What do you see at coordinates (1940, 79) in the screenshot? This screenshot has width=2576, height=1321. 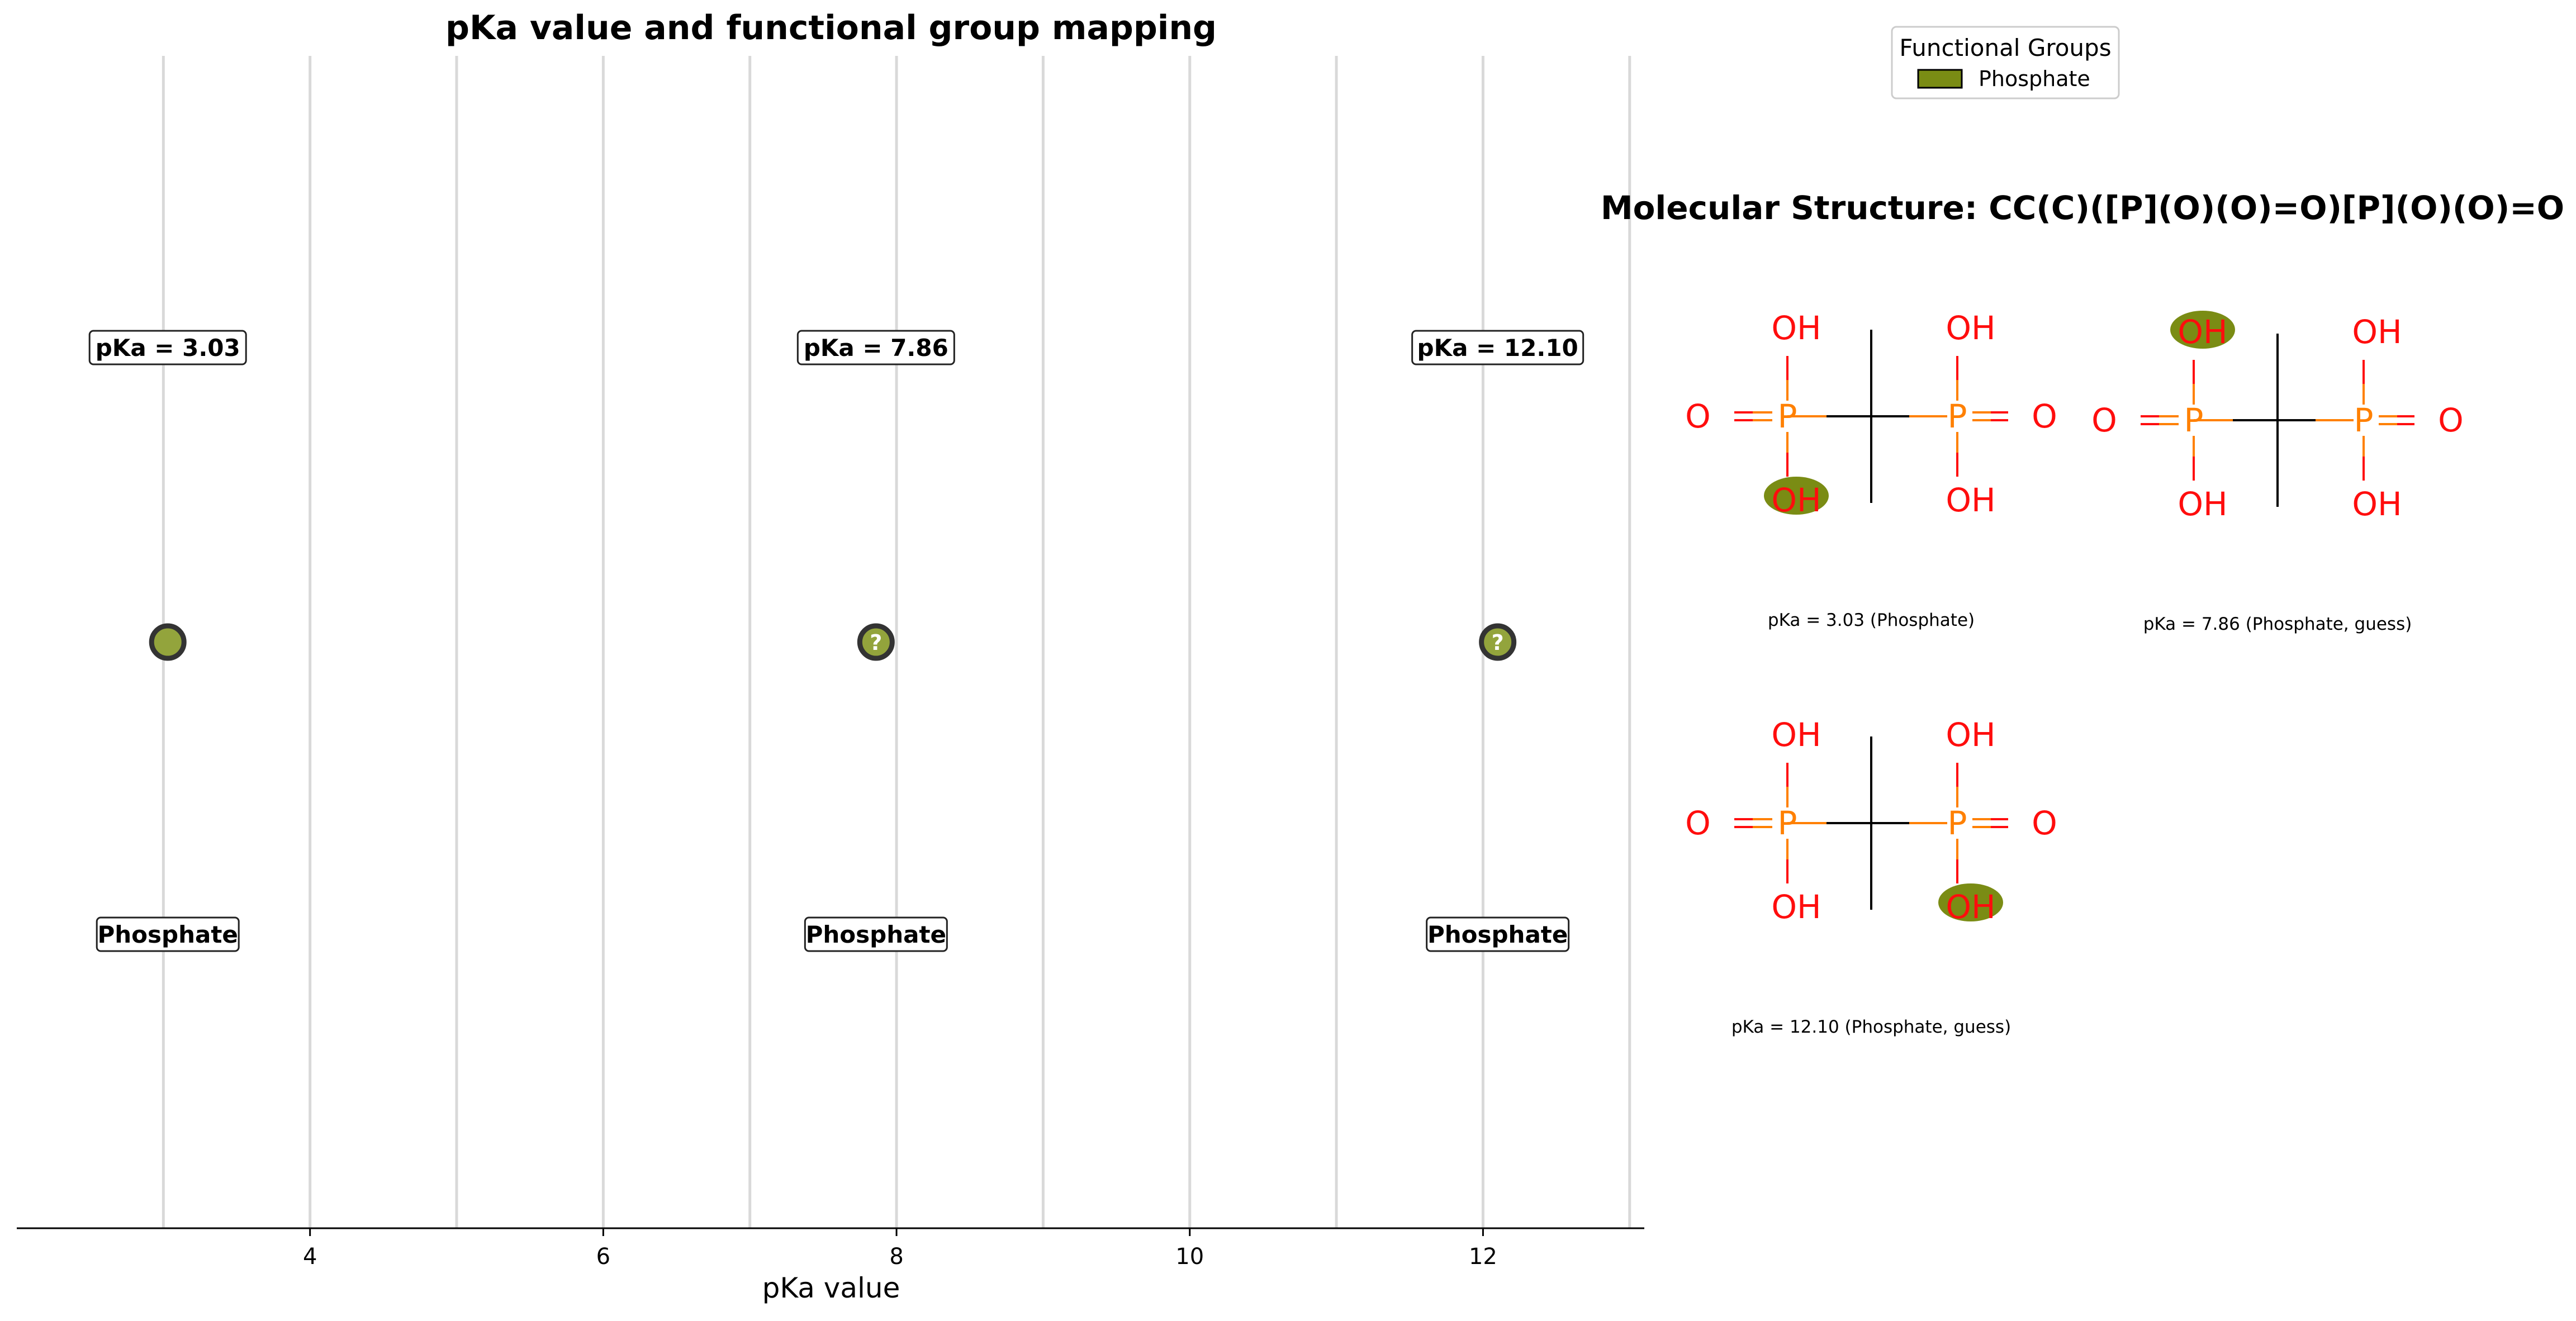 I see `legend-swatch-phosphate` at bounding box center [1940, 79].